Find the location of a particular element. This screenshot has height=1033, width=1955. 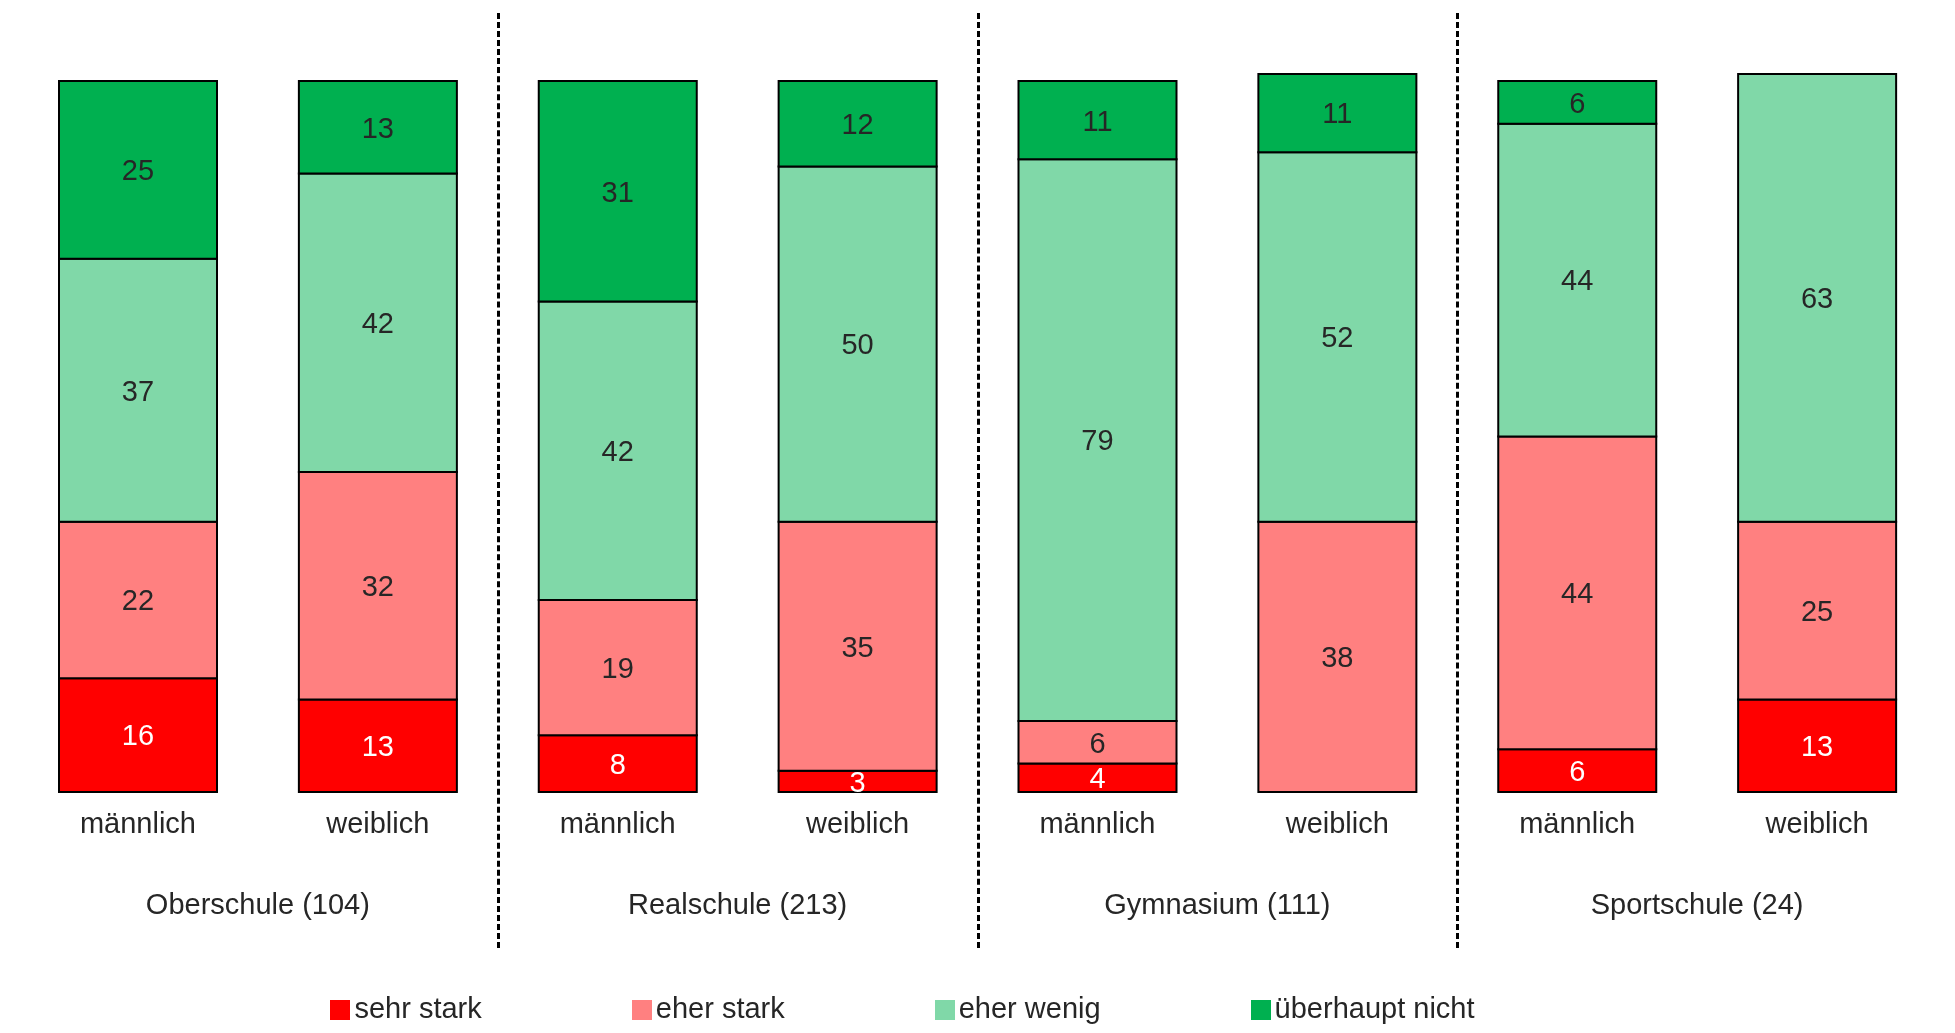

data-label: 8 is located at coordinates (617, 763).